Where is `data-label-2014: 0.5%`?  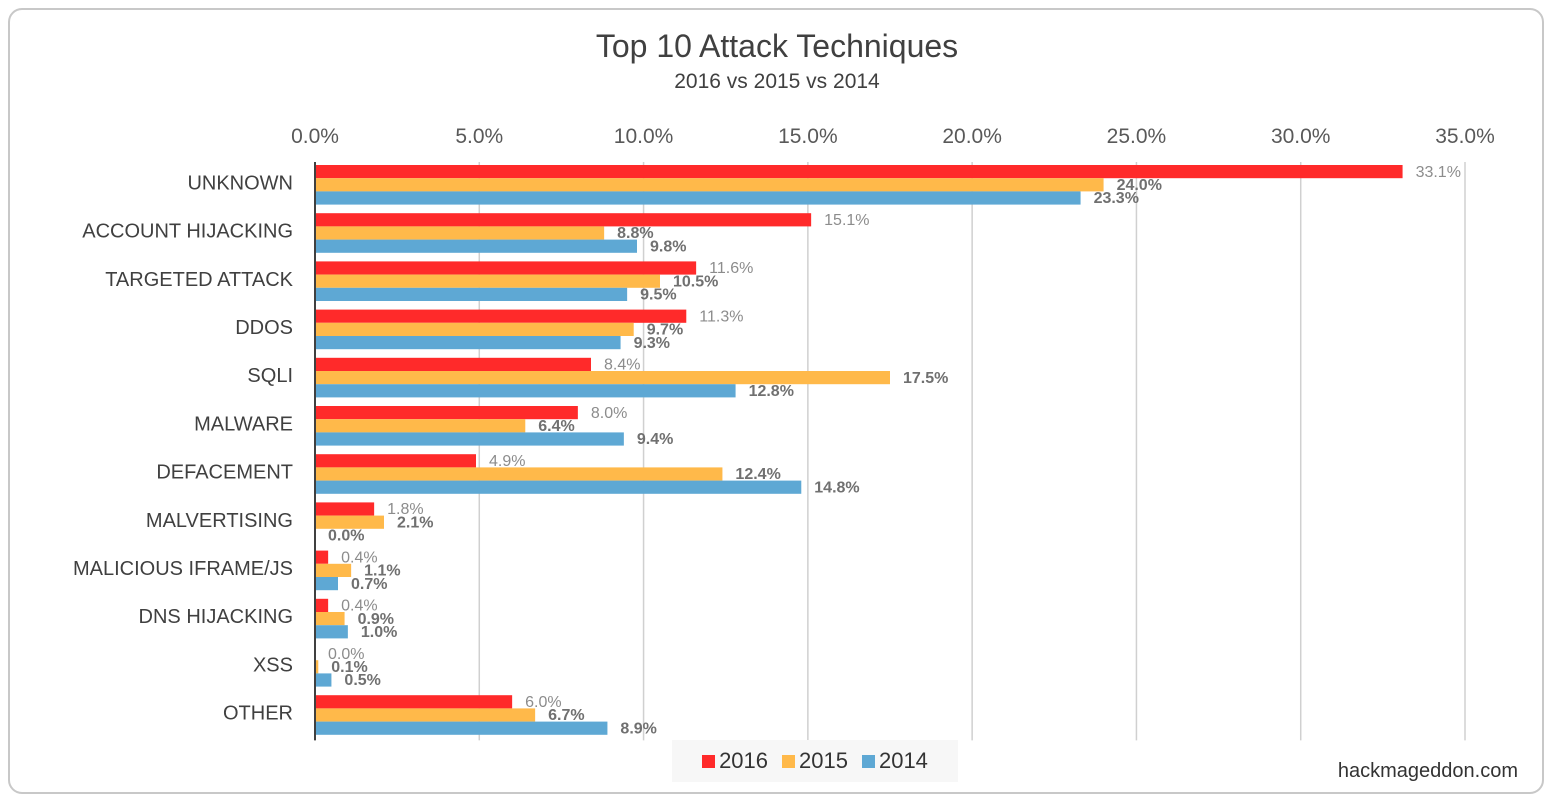 data-label-2014: 0.5% is located at coordinates (362, 680).